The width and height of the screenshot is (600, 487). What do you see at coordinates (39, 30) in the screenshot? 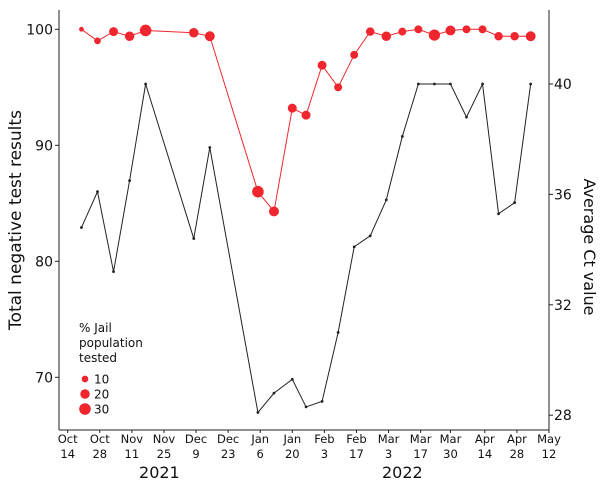
I see `y-left-tick-label: 100` at bounding box center [39, 30].